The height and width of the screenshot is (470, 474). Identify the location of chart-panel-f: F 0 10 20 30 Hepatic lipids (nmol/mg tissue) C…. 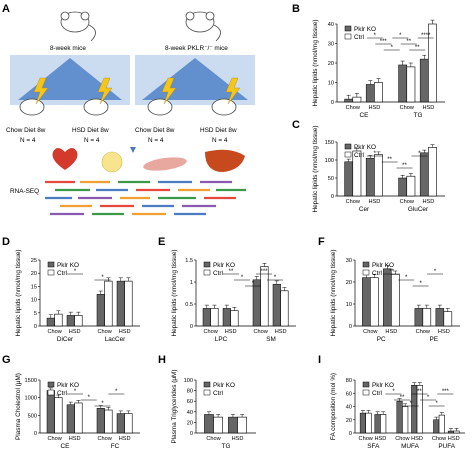
(389, 289).